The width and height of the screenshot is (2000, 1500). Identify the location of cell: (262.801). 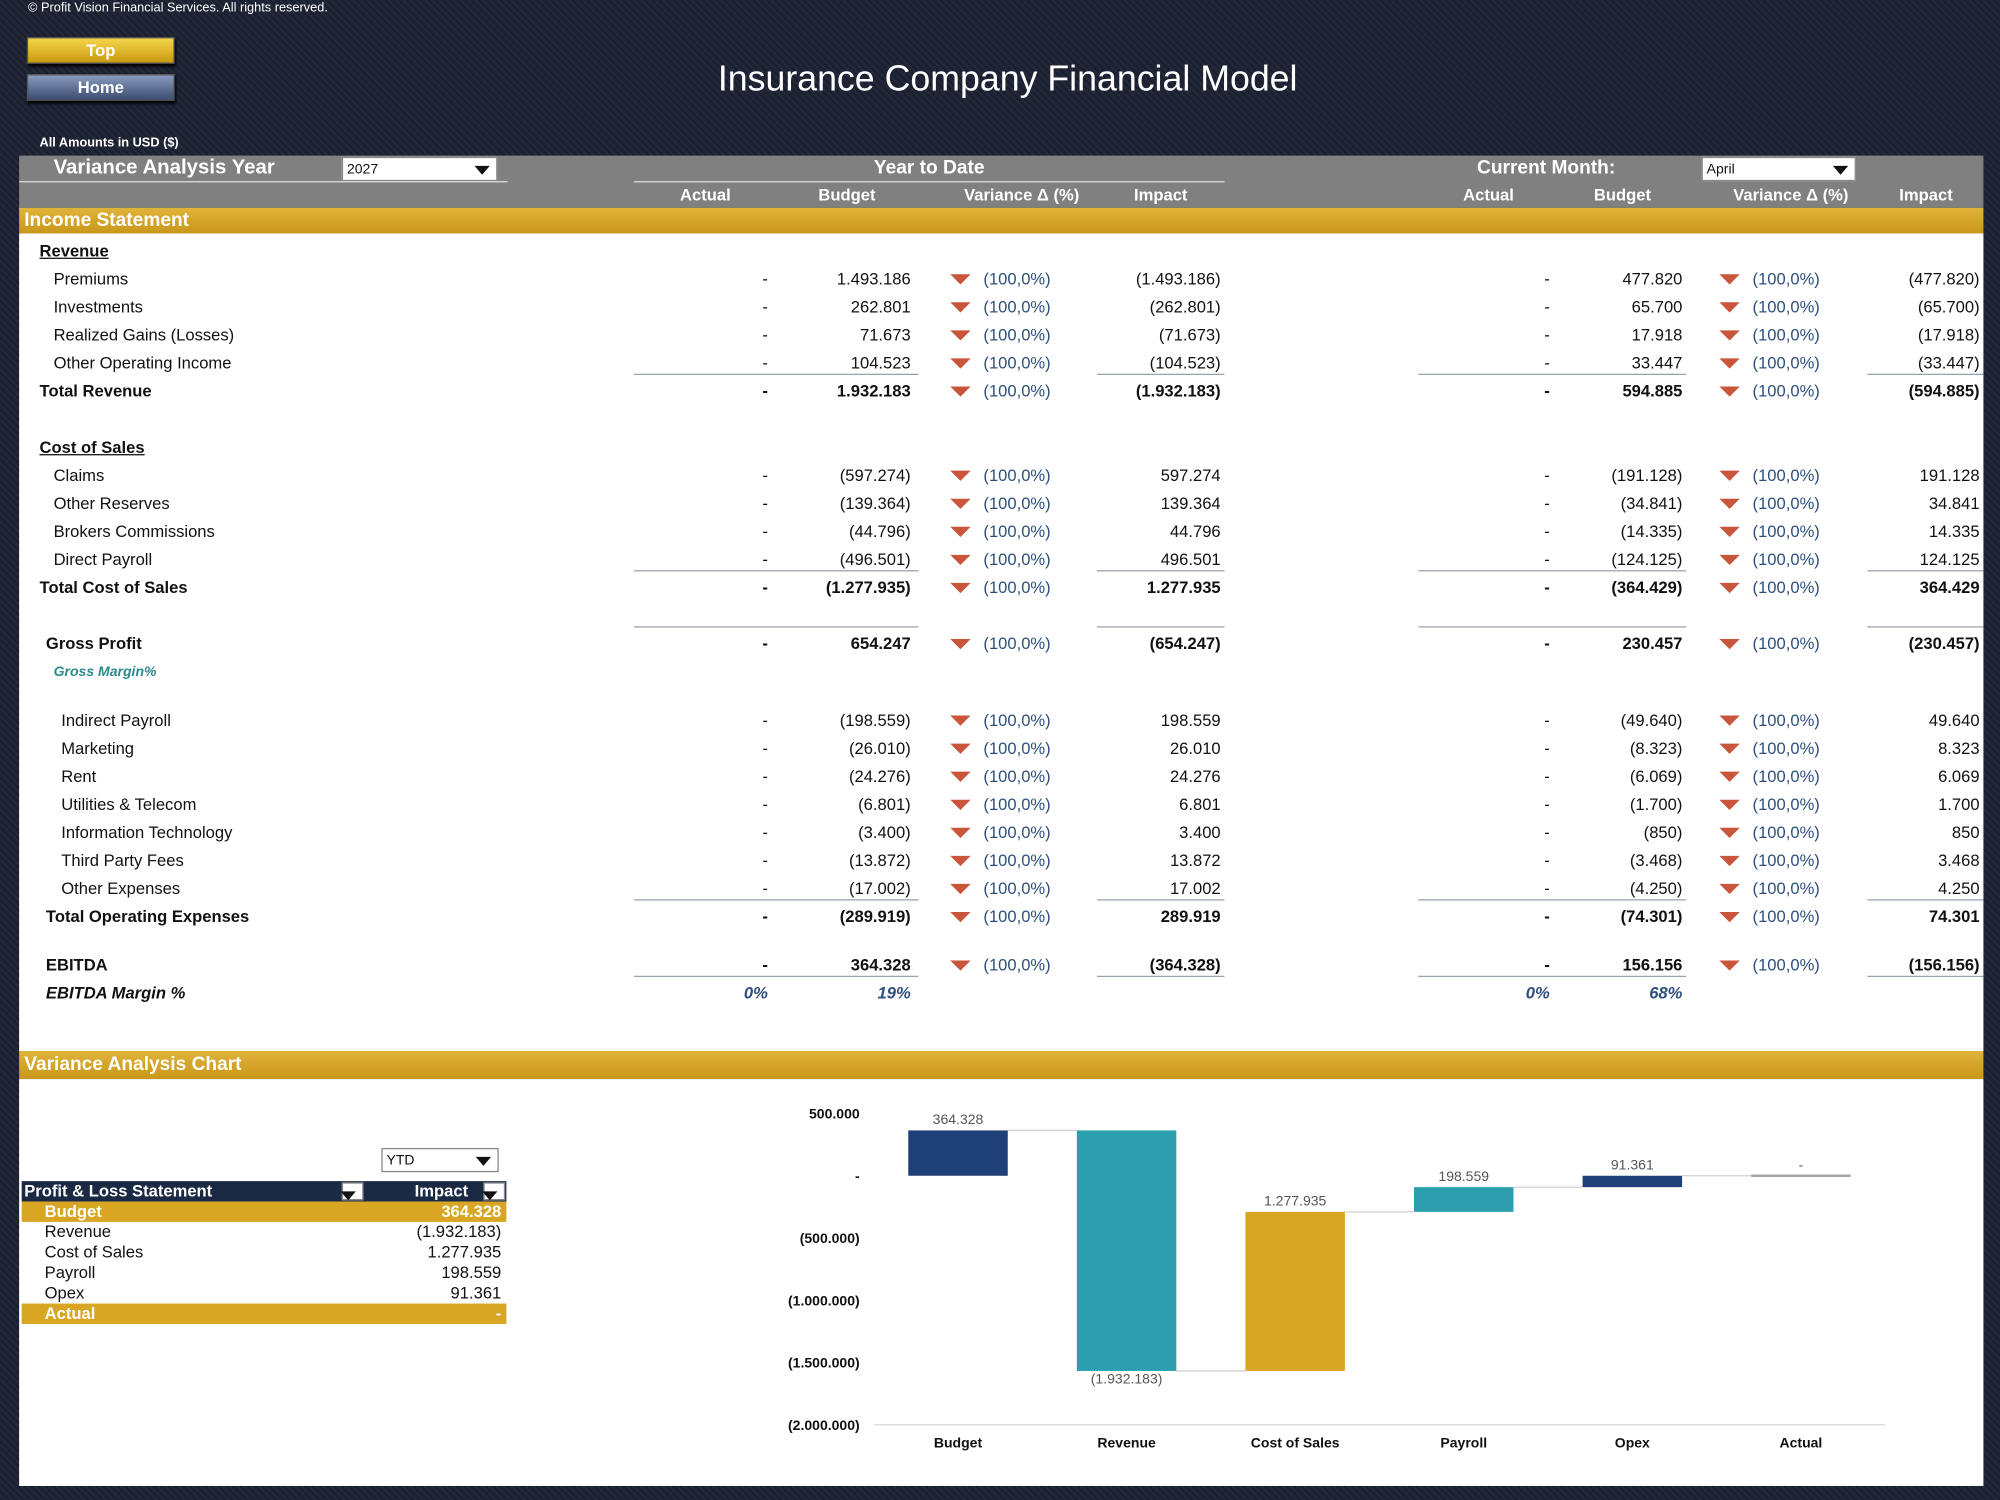
(1185, 307).